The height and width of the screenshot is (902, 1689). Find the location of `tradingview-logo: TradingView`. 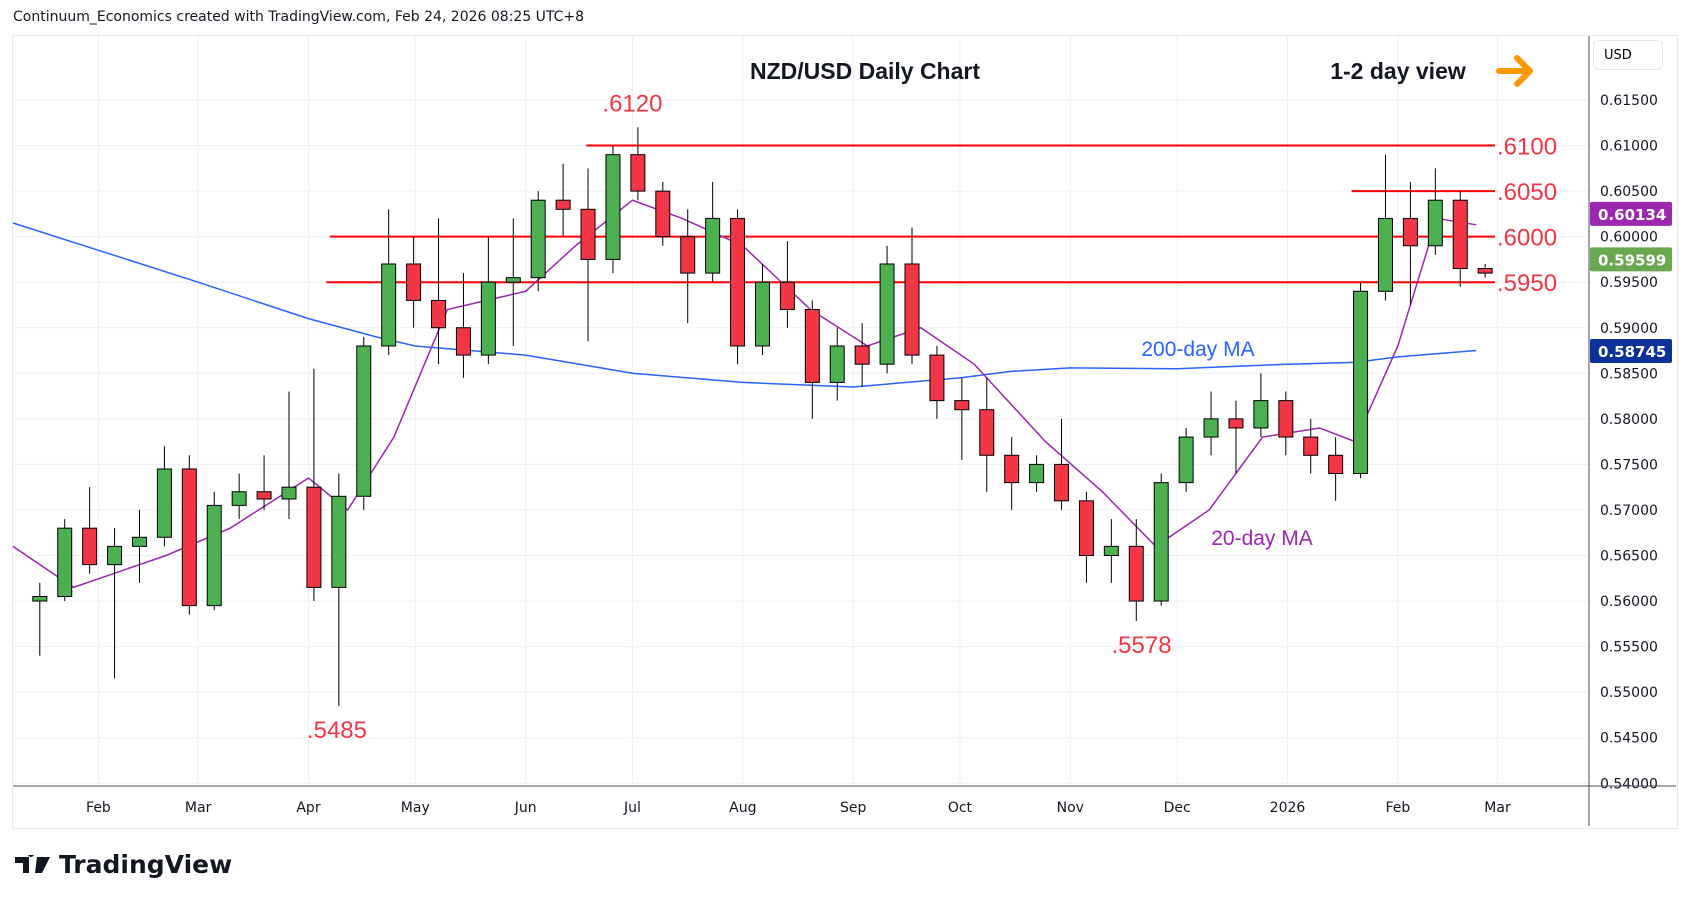

tradingview-logo: TradingView is located at coordinates (123, 864).